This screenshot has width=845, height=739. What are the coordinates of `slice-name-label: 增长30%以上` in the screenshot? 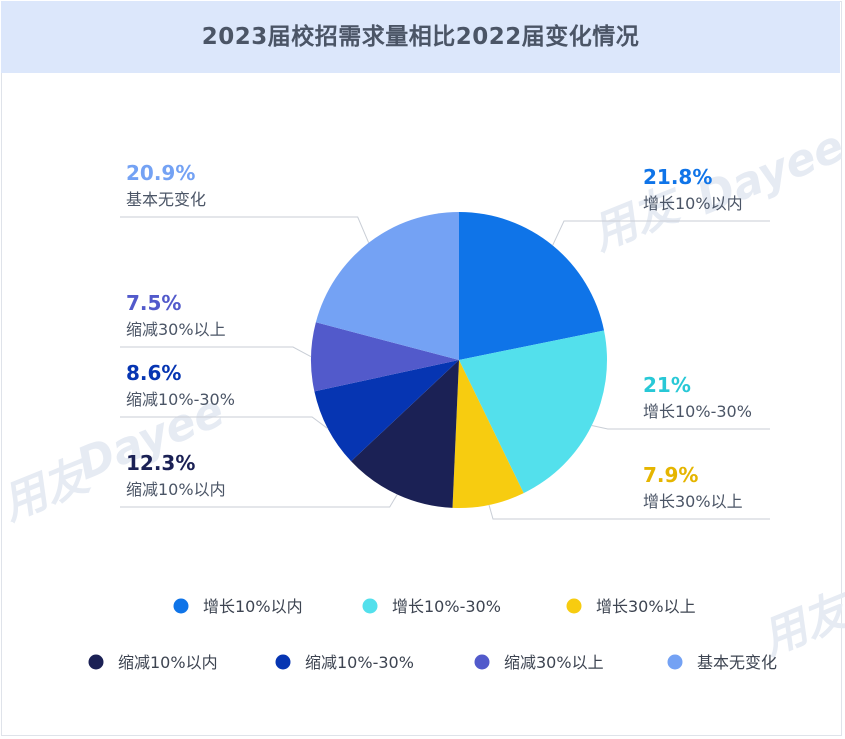 It's located at (693, 501).